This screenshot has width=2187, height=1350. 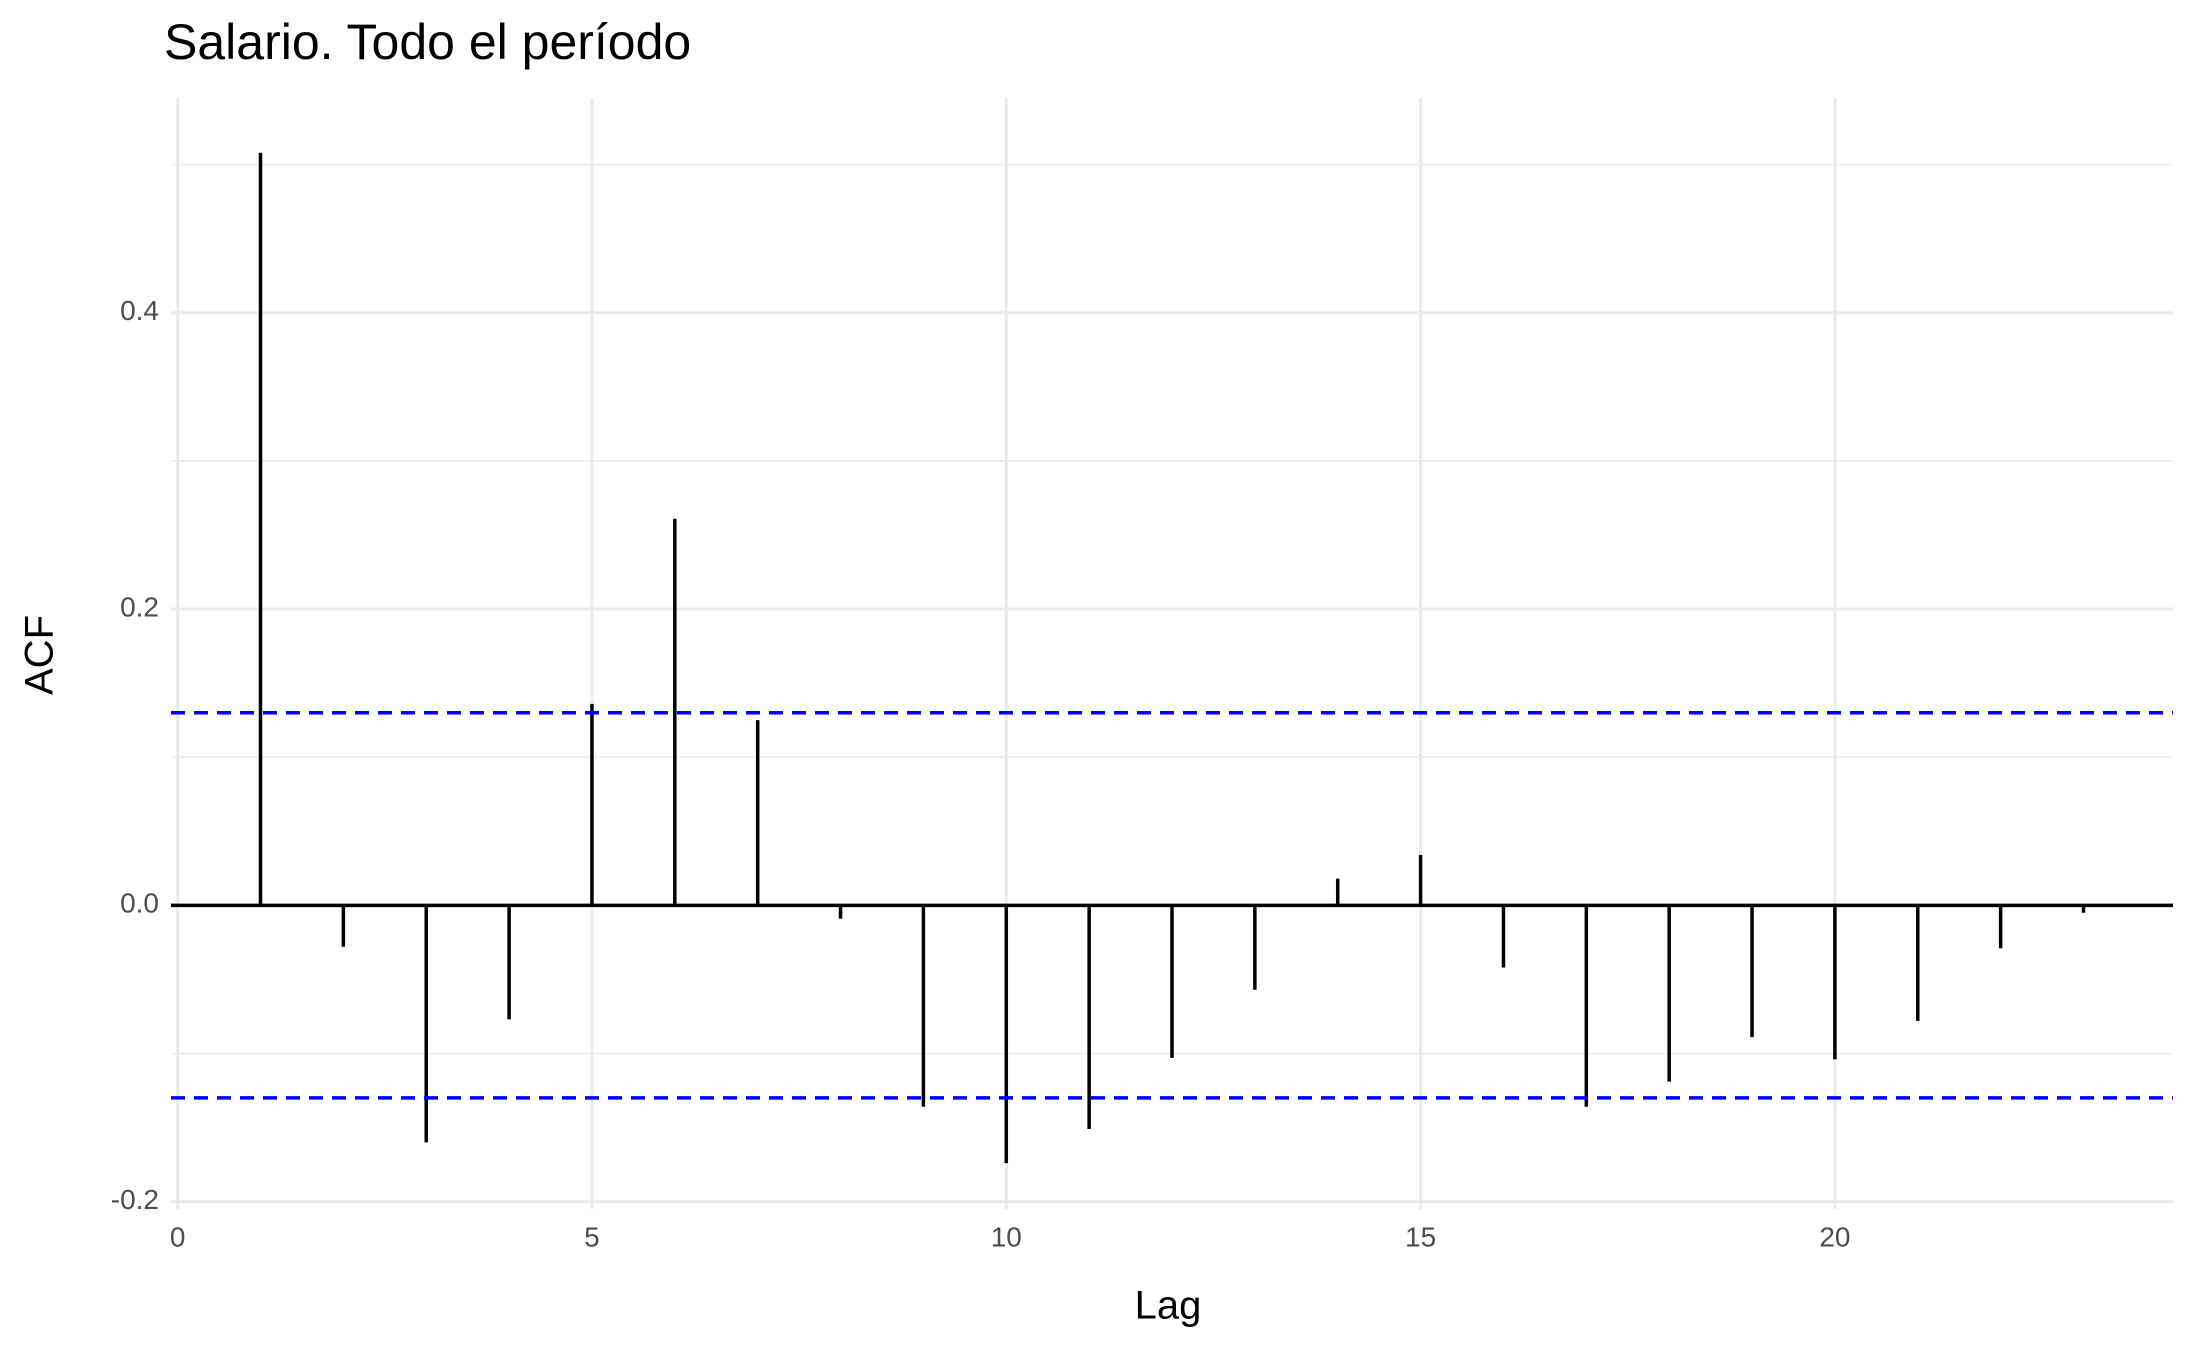 What do you see at coordinates (1006, 1236) in the screenshot?
I see `x-tick-label: 10` at bounding box center [1006, 1236].